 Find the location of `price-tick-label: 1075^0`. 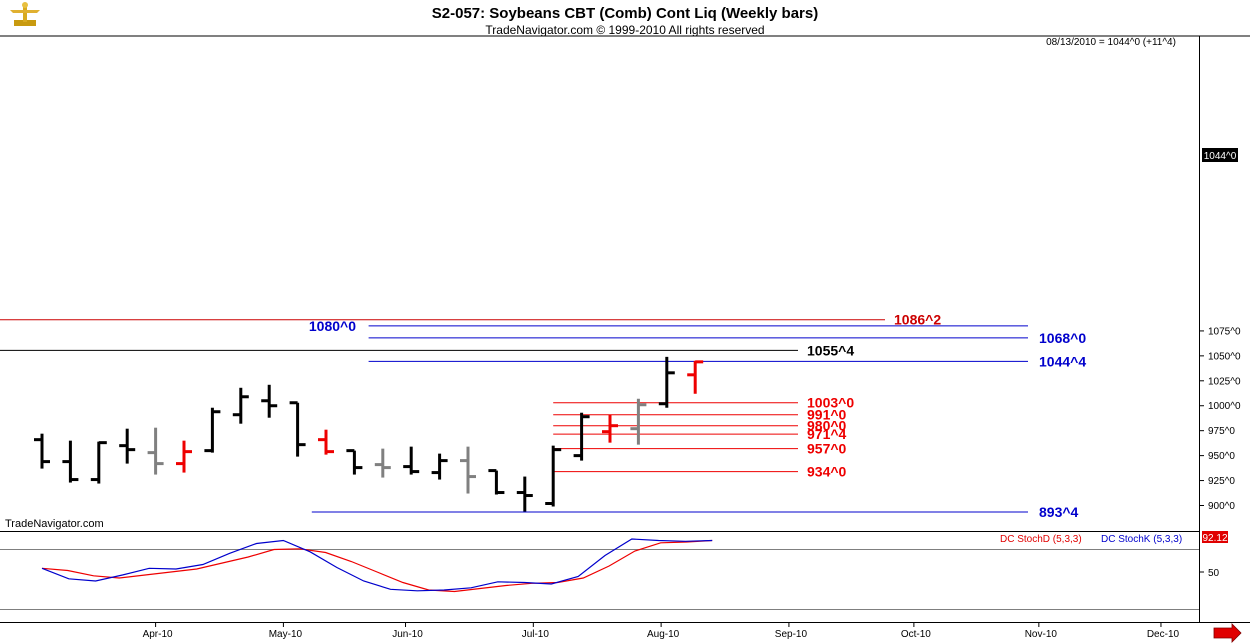

price-tick-label: 1075^0 is located at coordinates (1224, 331).